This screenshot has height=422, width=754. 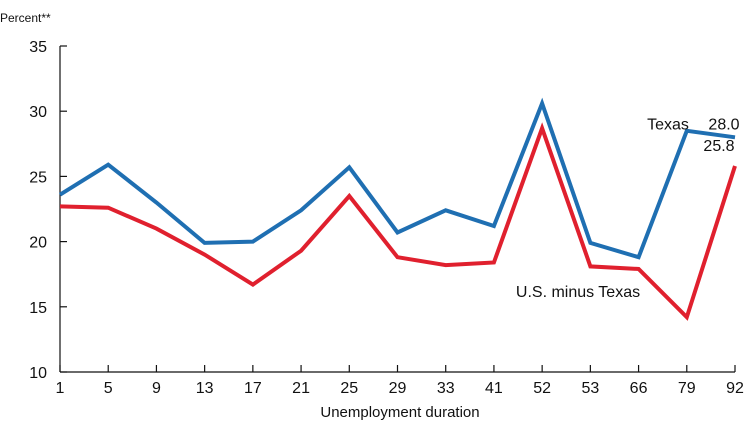 I want to click on y-axis: 10 15 20 25 30 35, so click(x=48, y=210).